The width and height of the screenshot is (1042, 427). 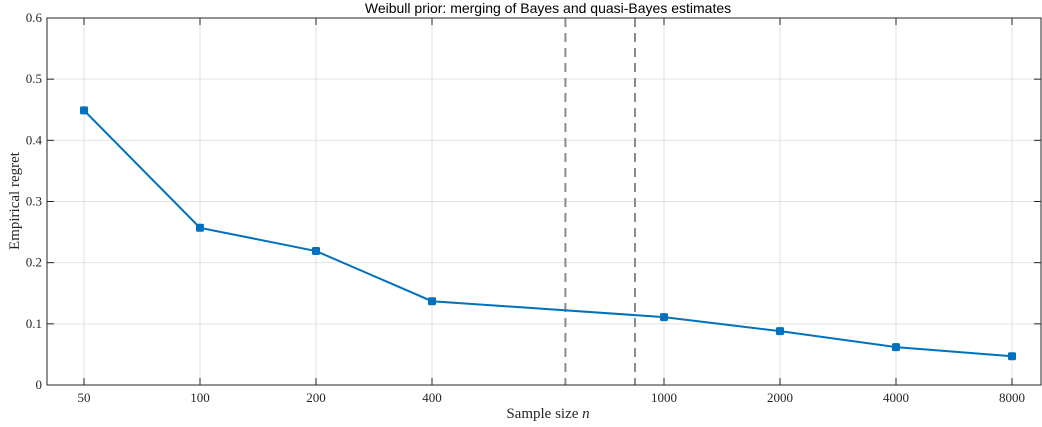 What do you see at coordinates (1012, 397) in the screenshot?
I see `x-tick-label: 8000` at bounding box center [1012, 397].